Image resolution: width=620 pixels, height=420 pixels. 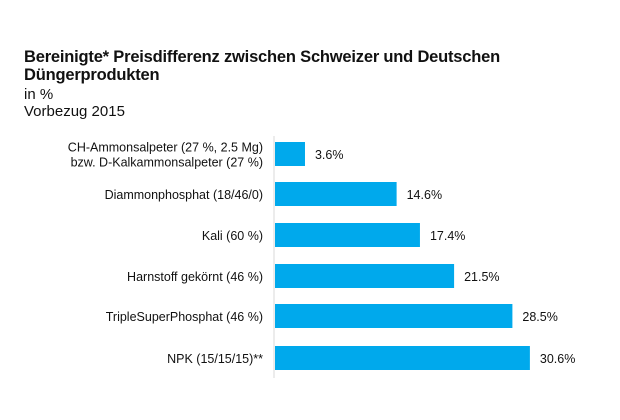 What do you see at coordinates (165, 148) in the screenshot?
I see `category-label: CH-Ammonsalpeter (27 %, 2.5 Mg)` at bounding box center [165, 148].